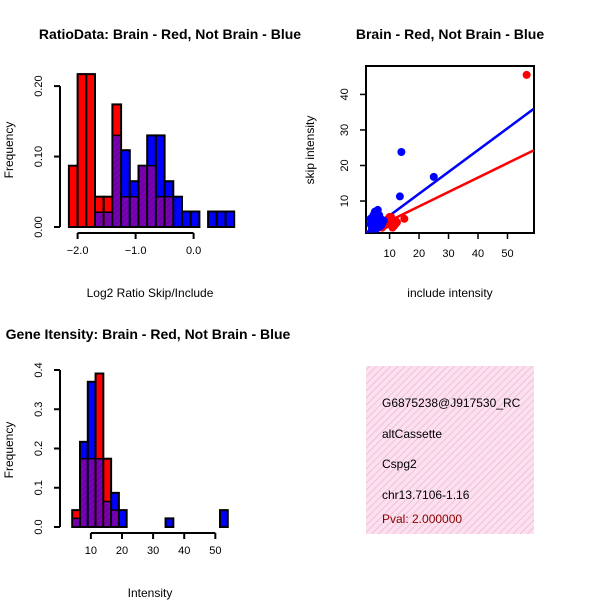  Describe the element at coordinates (450, 170) in the screenshot. I see `fit-line-blue` at that location.